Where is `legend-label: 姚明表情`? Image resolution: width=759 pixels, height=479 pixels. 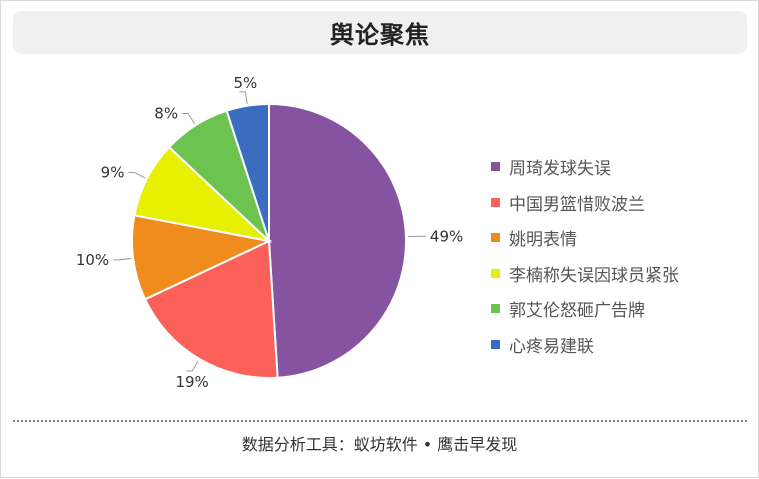 legend-label: 姚明表情 is located at coordinates (543, 237).